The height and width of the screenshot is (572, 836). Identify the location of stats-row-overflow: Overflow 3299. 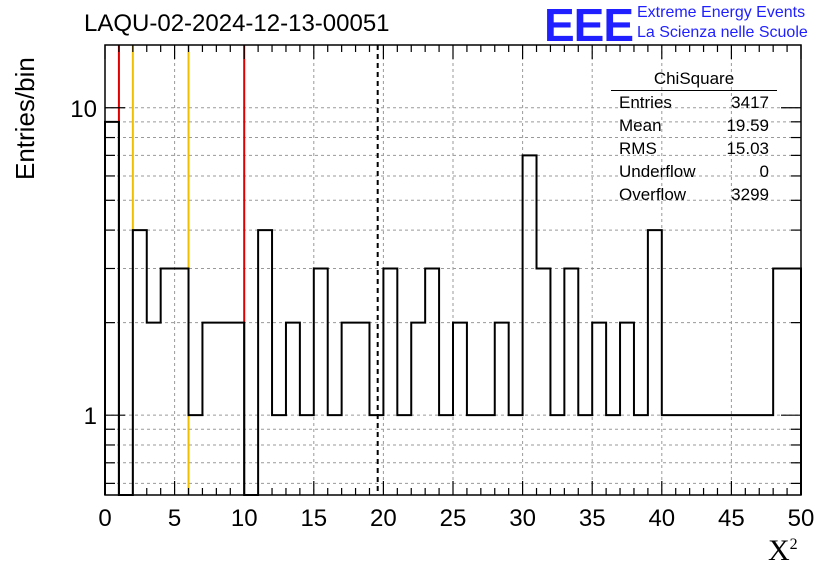
(694, 194).